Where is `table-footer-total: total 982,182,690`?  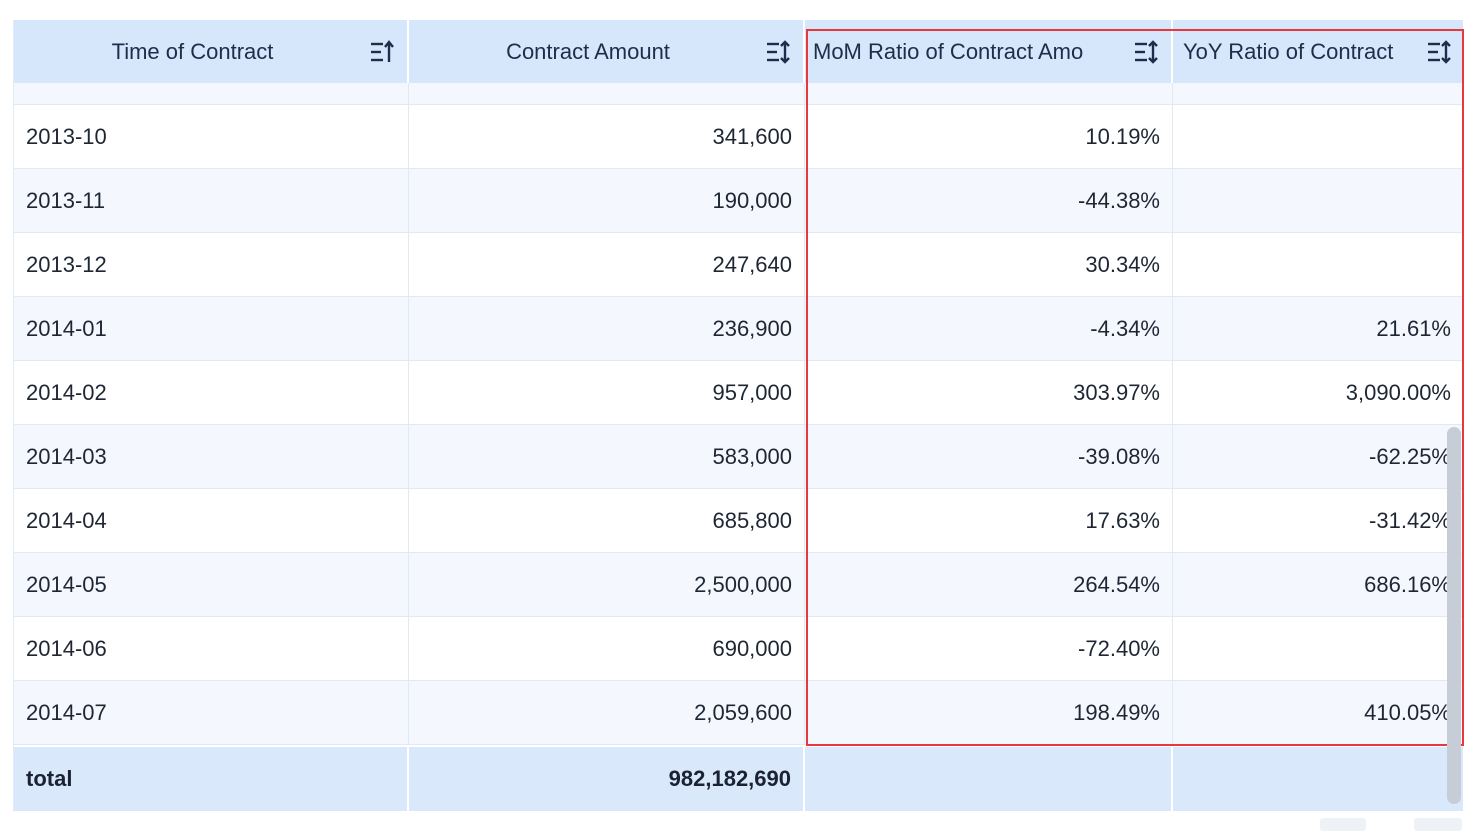 table-footer-total: total 982,182,690 is located at coordinates (738, 779).